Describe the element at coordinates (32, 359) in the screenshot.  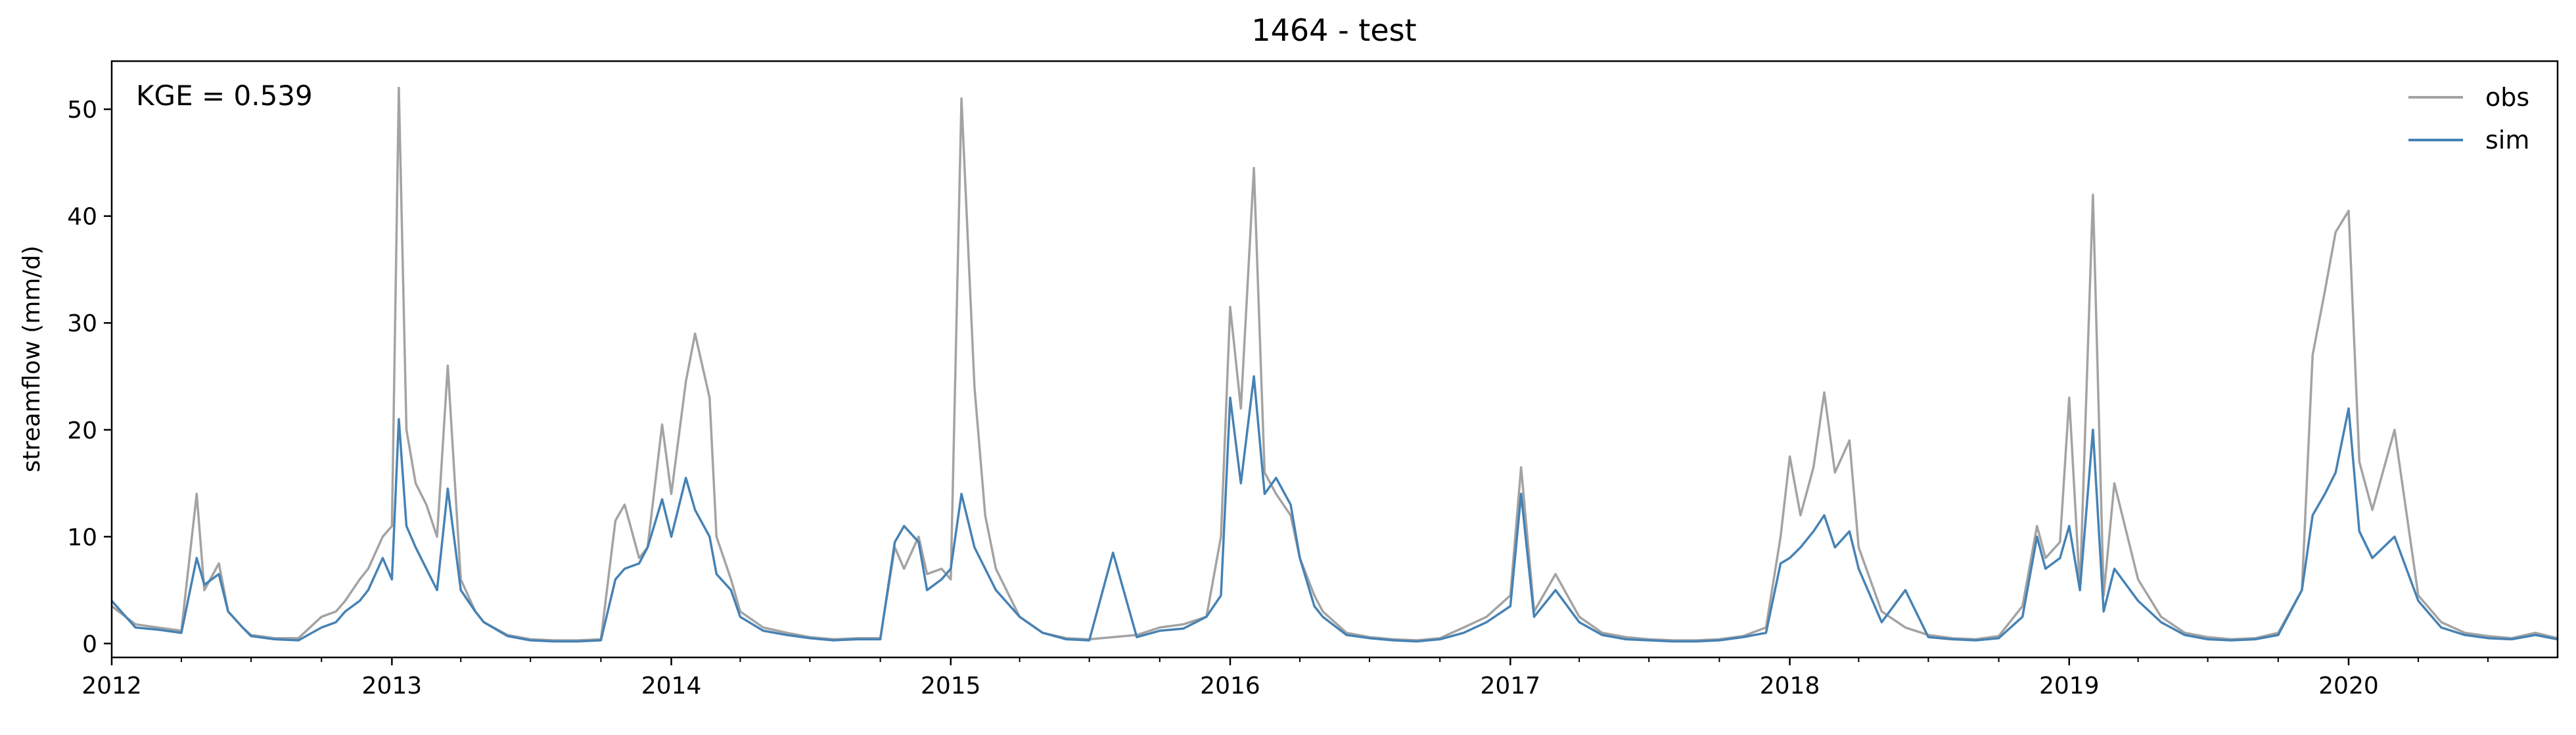
I see `y-axis-label: streamflow (mm/d)` at that location.